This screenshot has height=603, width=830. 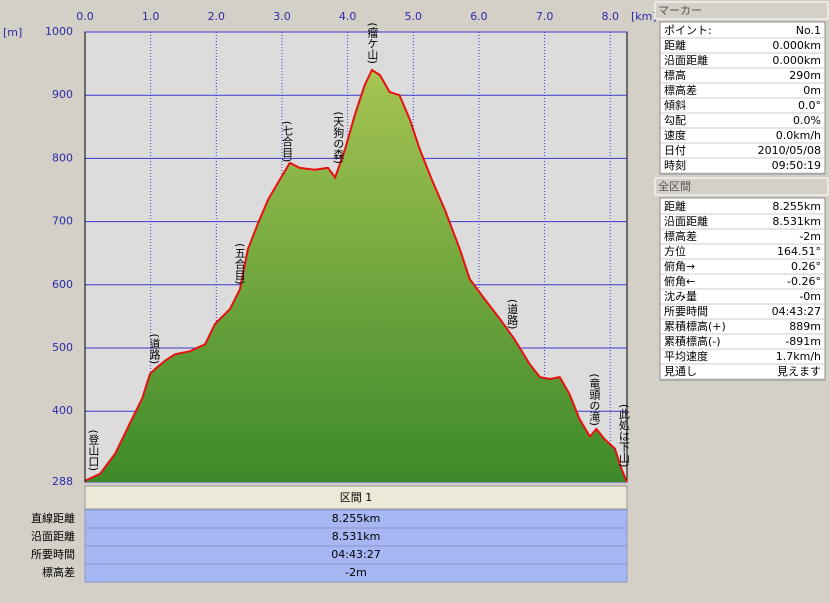 I want to click on panel-value: 1.7km/h, so click(x=798, y=356).